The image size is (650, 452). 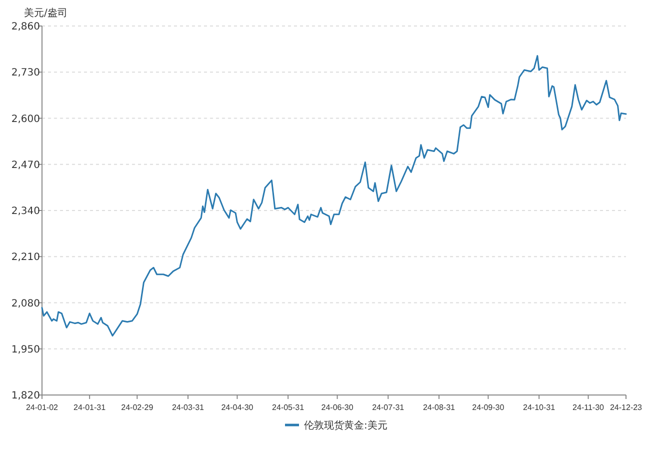 What do you see at coordinates (439, 407) in the screenshot?
I see `x-tick-label: 24-08-31` at bounding box center [439, 407].